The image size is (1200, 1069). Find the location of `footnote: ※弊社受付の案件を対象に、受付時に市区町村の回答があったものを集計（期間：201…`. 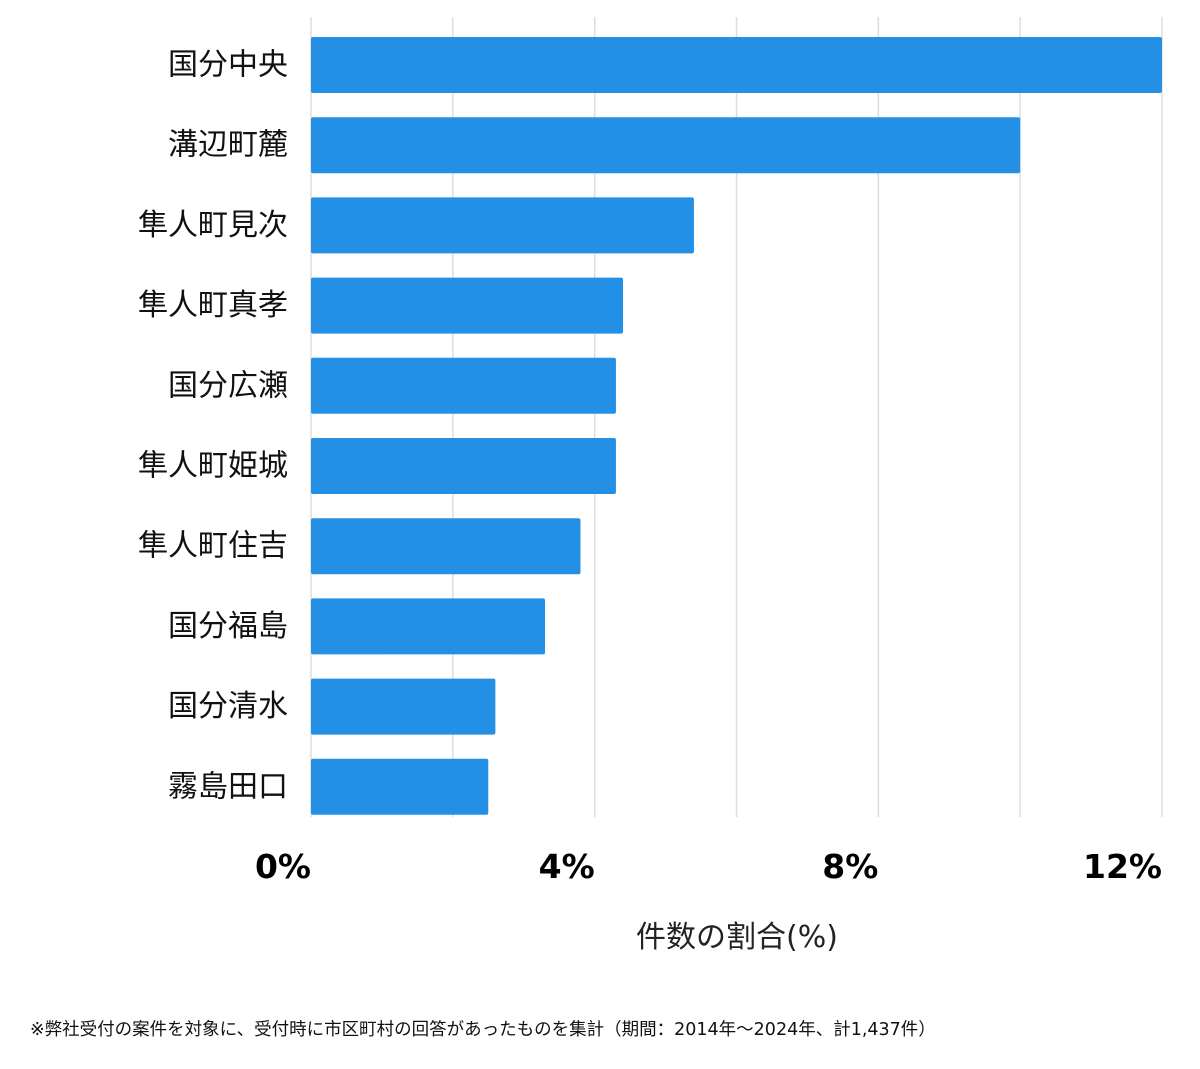

footnote: ※弊社受付の案件を対象に、受付時に市区町村の回答があったものを集計（期間：201… is located at coordinates (483, 1030).